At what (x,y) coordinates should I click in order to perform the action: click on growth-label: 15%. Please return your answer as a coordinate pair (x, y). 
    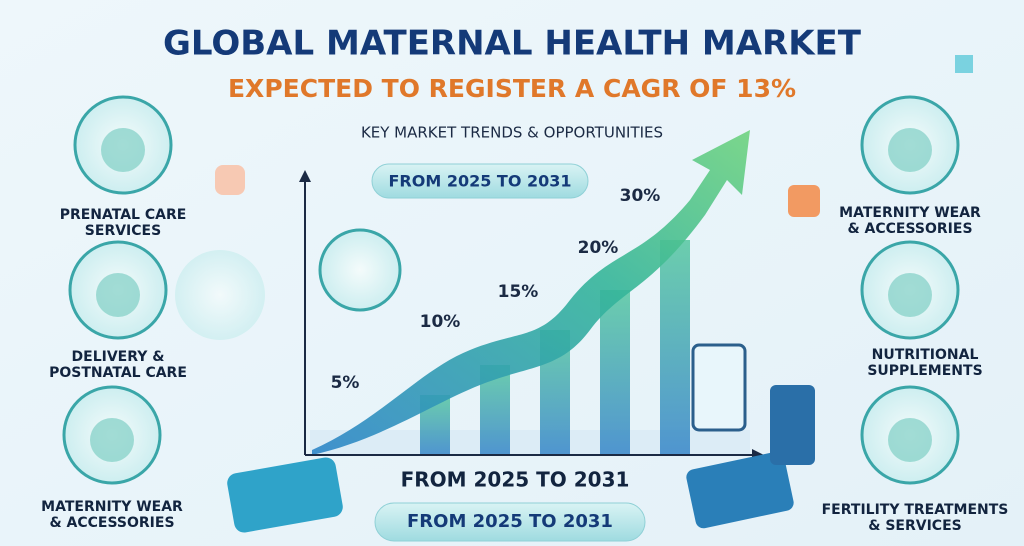
    Looking at the image, I should click on (518, 292).